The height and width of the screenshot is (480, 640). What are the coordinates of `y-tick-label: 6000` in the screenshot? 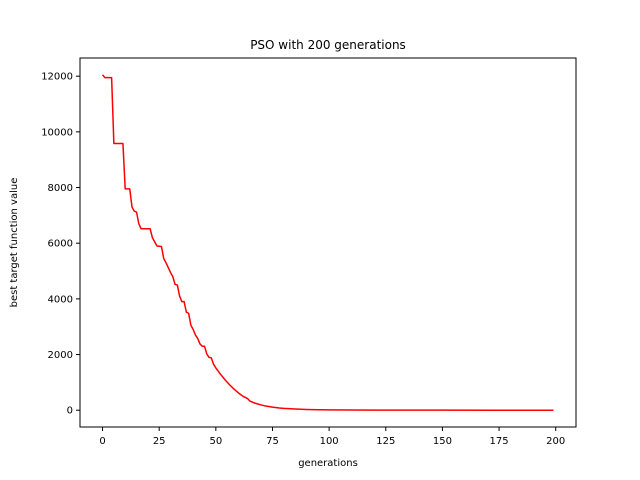 It's located at (60, 244).